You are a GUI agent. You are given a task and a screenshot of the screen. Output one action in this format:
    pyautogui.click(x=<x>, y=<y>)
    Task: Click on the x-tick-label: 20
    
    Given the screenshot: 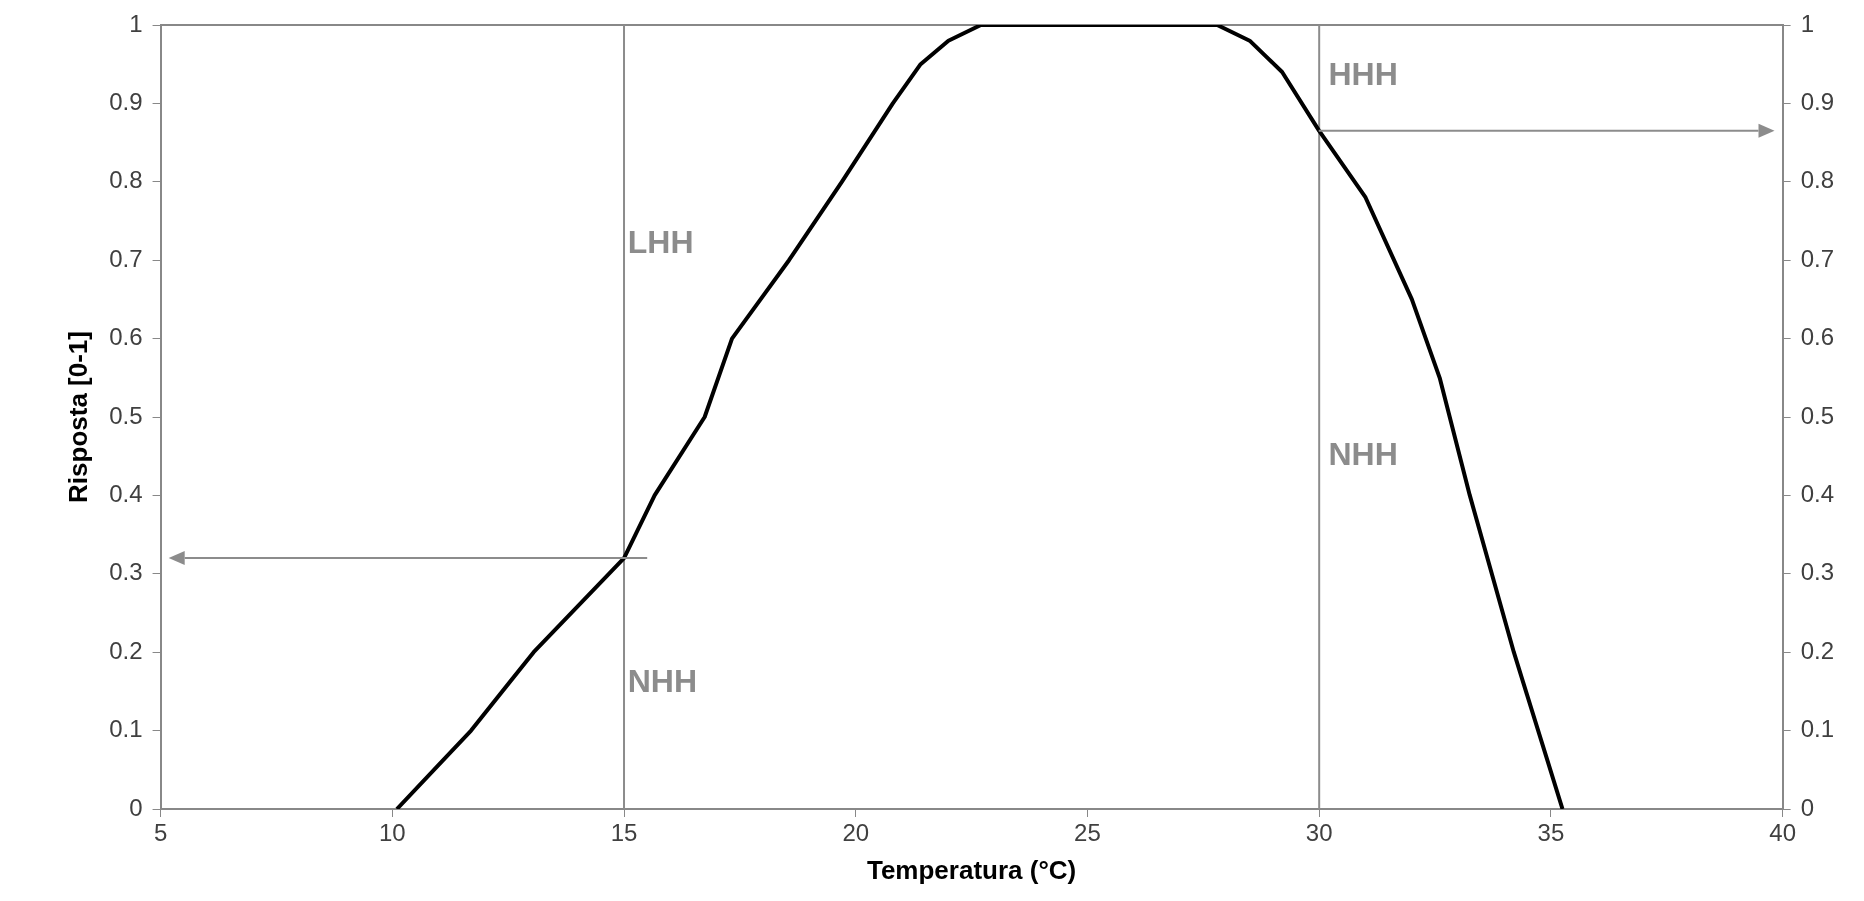 What is the action you would take?
    pyautogui.click(x=856, y=833)
    